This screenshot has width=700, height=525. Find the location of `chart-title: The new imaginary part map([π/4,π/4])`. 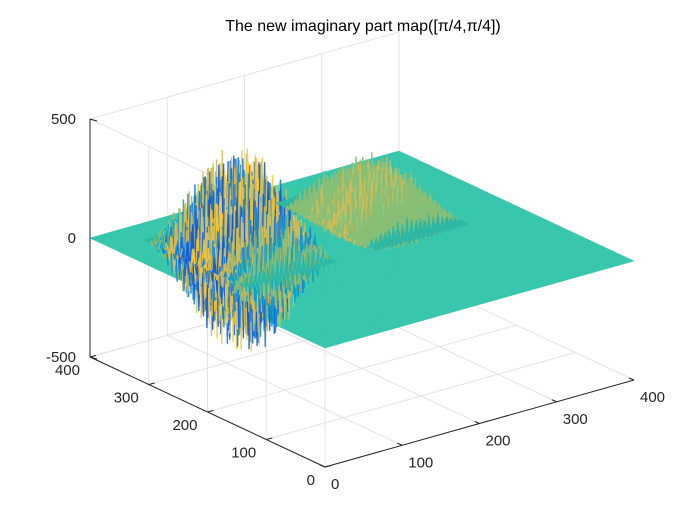

chart-title: The new imaginary part map([π/4,π/4]) is located at coordinates (363, 26).